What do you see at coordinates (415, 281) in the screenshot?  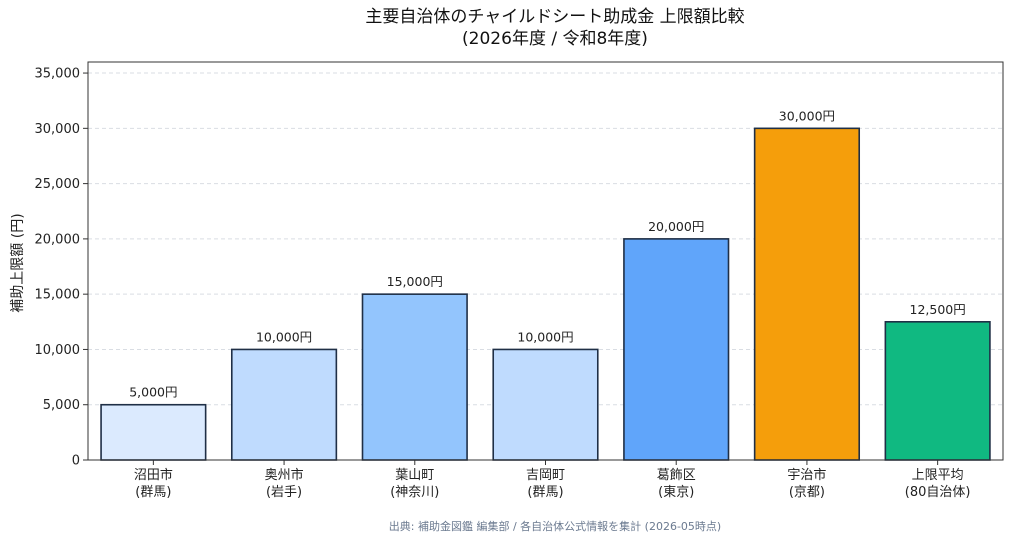 I see `bar-value-label: 15,000円` at bounding box center [415, 281].